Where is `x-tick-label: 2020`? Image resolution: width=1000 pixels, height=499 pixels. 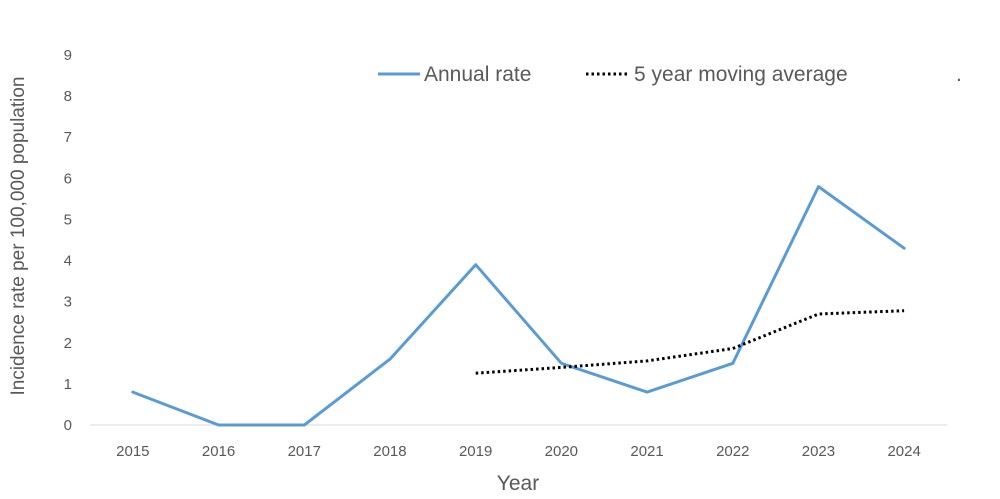
x-tick-label: 2020 is located at coordinates (561, 451).